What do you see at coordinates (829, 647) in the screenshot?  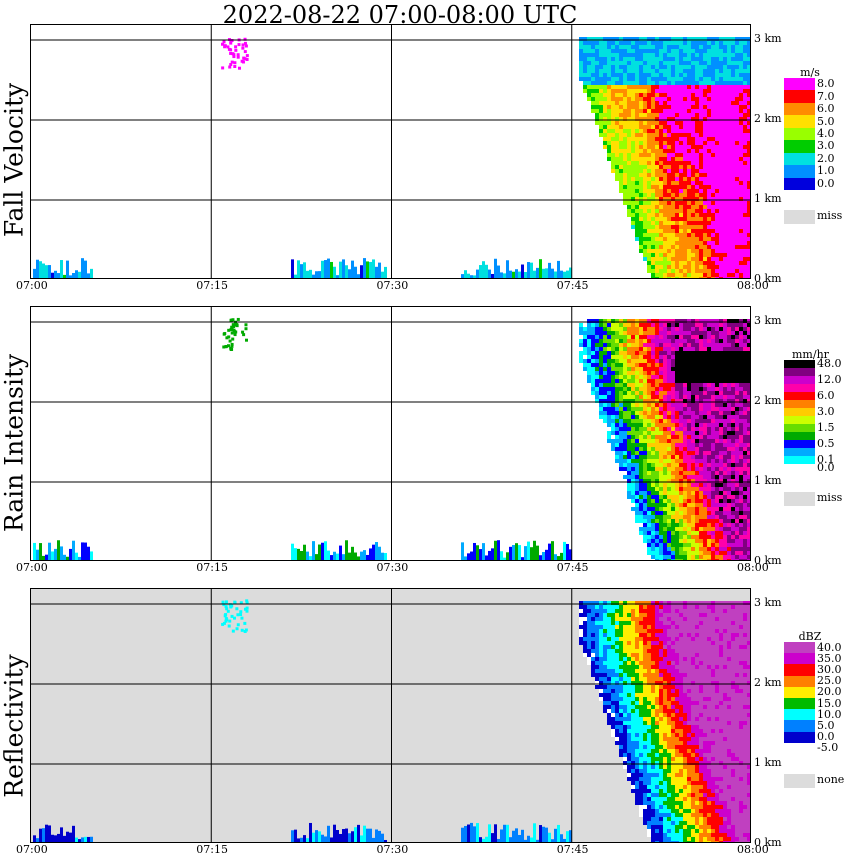 I see `legend-label: 40.0` at bounding box center [829, 647].